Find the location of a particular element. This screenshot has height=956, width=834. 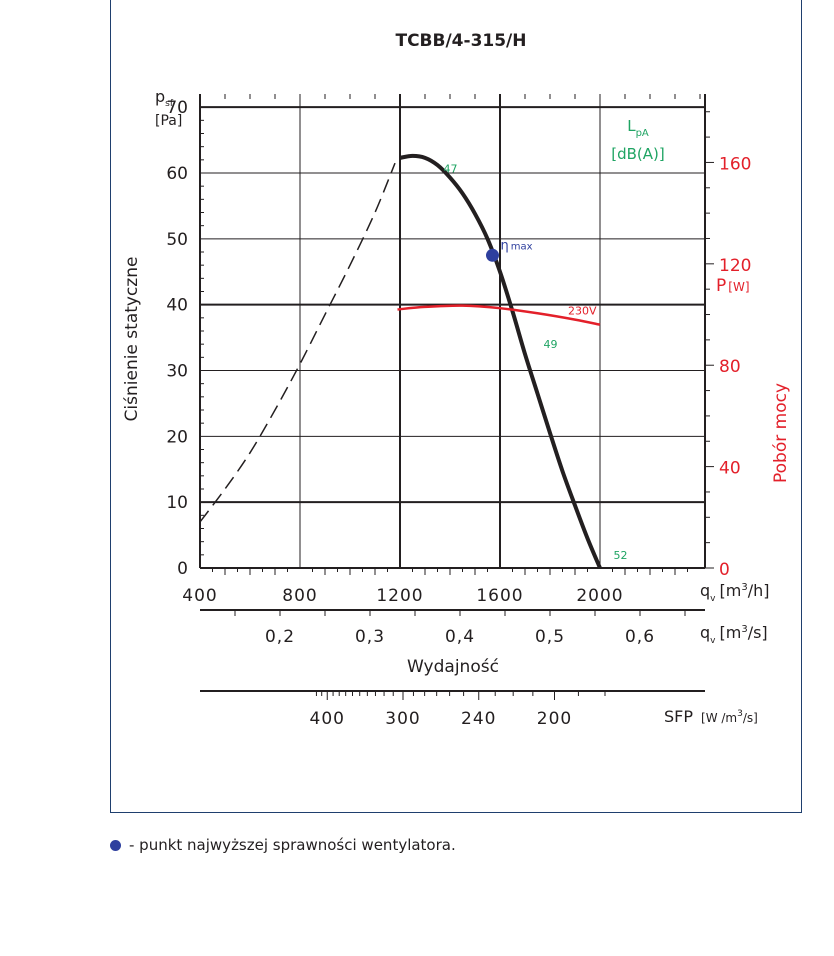

y-right-tick-label: 80 is located at coordinates (730, 367).